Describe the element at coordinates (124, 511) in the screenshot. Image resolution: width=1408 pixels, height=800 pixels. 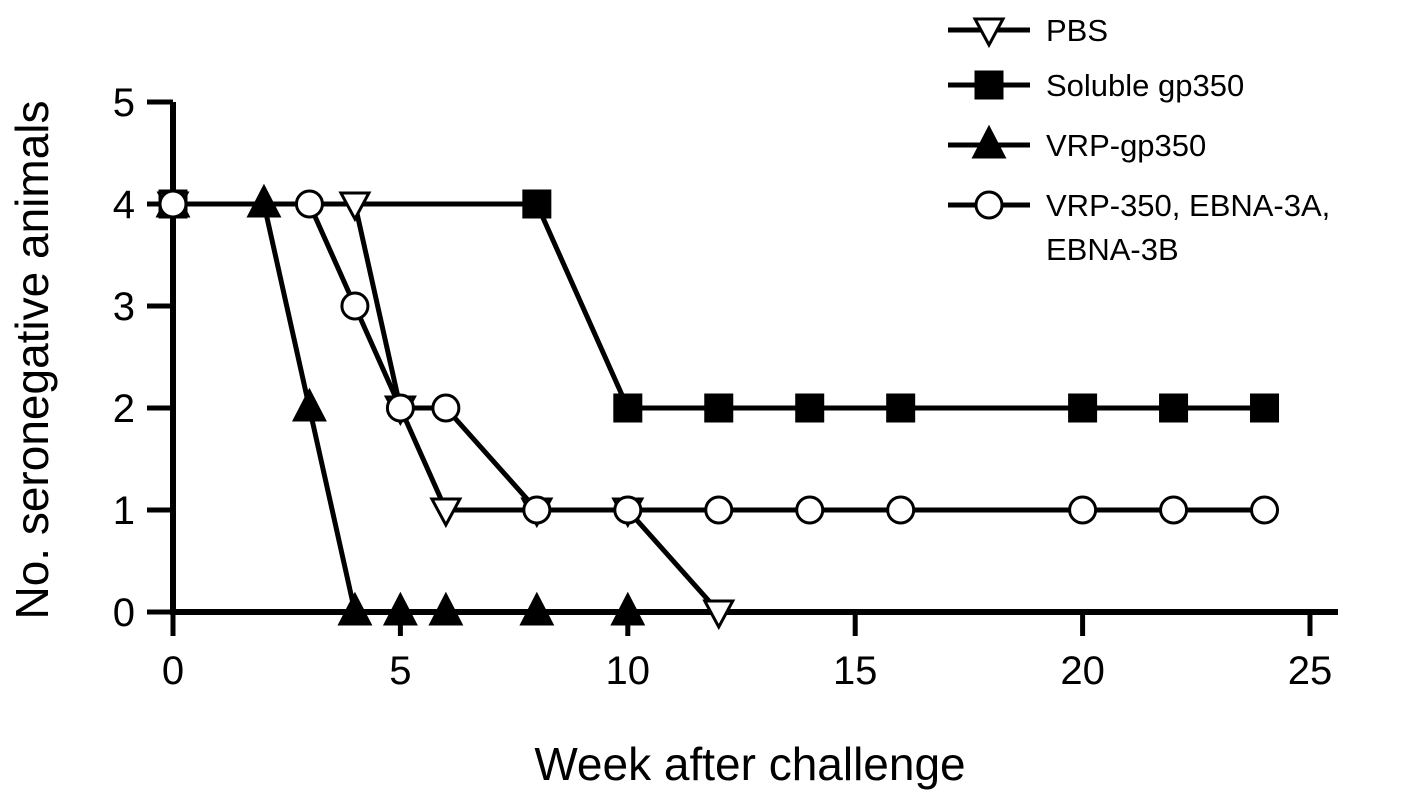
I see `y-tick-label: 1` at that location.